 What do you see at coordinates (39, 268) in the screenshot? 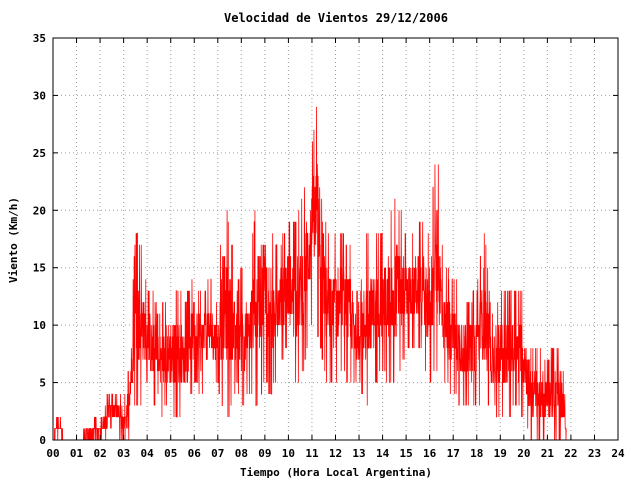
I see `y-tick-label: 15` at bounding box center [39, 268].